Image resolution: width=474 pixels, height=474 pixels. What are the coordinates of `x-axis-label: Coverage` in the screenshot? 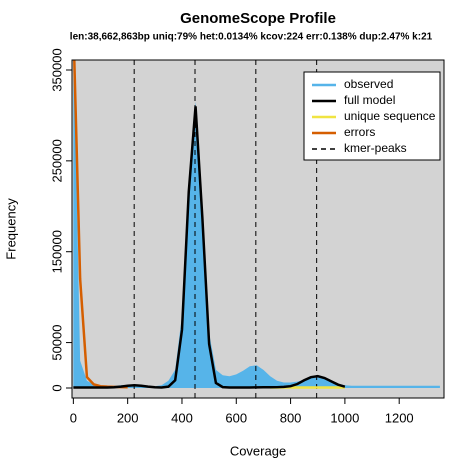 It's located at (258, 450).